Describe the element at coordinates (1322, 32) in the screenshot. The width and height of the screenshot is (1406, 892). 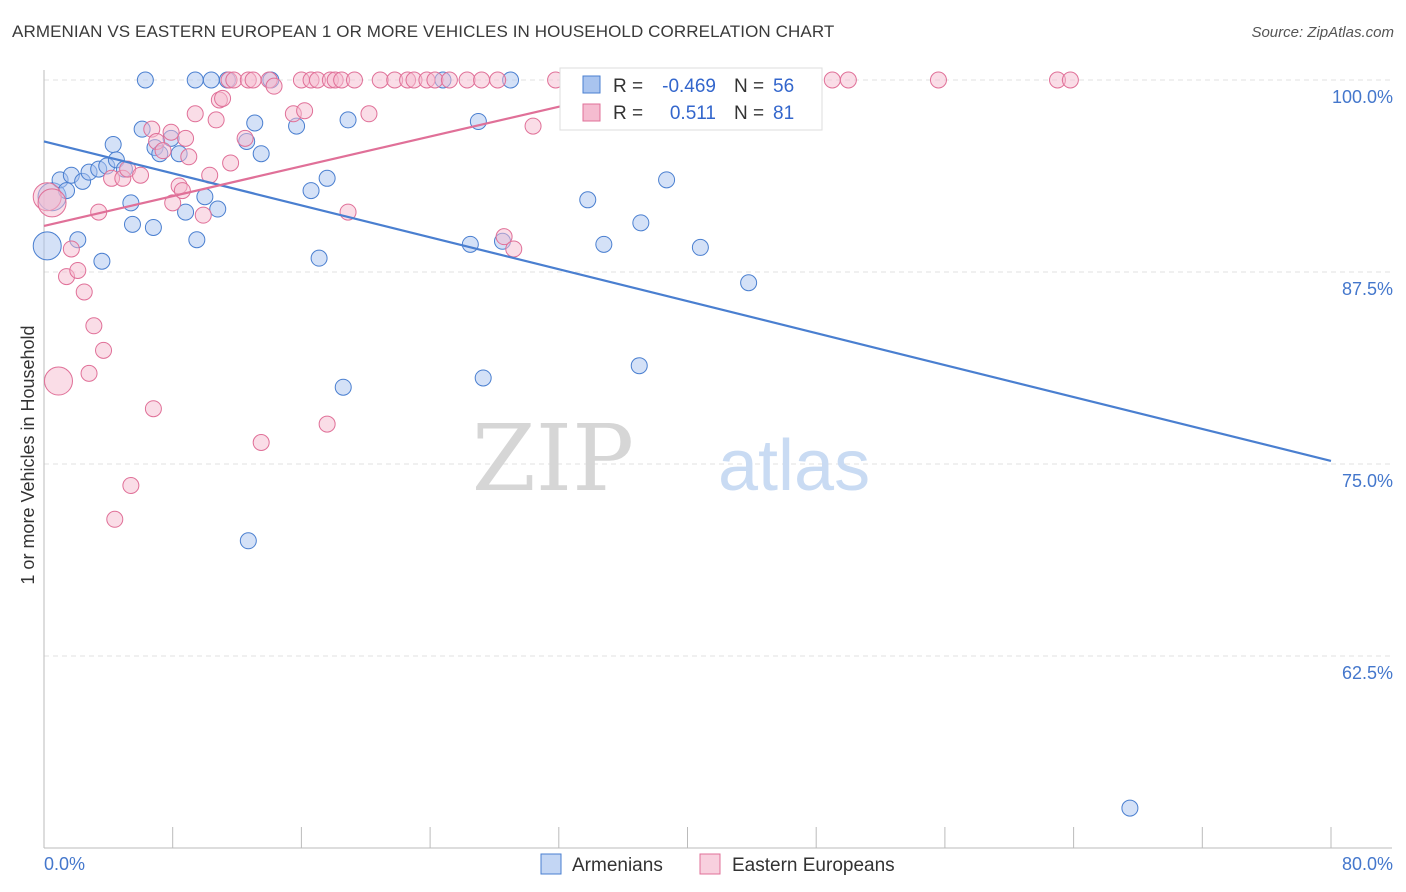
I see `chart-source: Source: ZipAtlas.com` at that location.